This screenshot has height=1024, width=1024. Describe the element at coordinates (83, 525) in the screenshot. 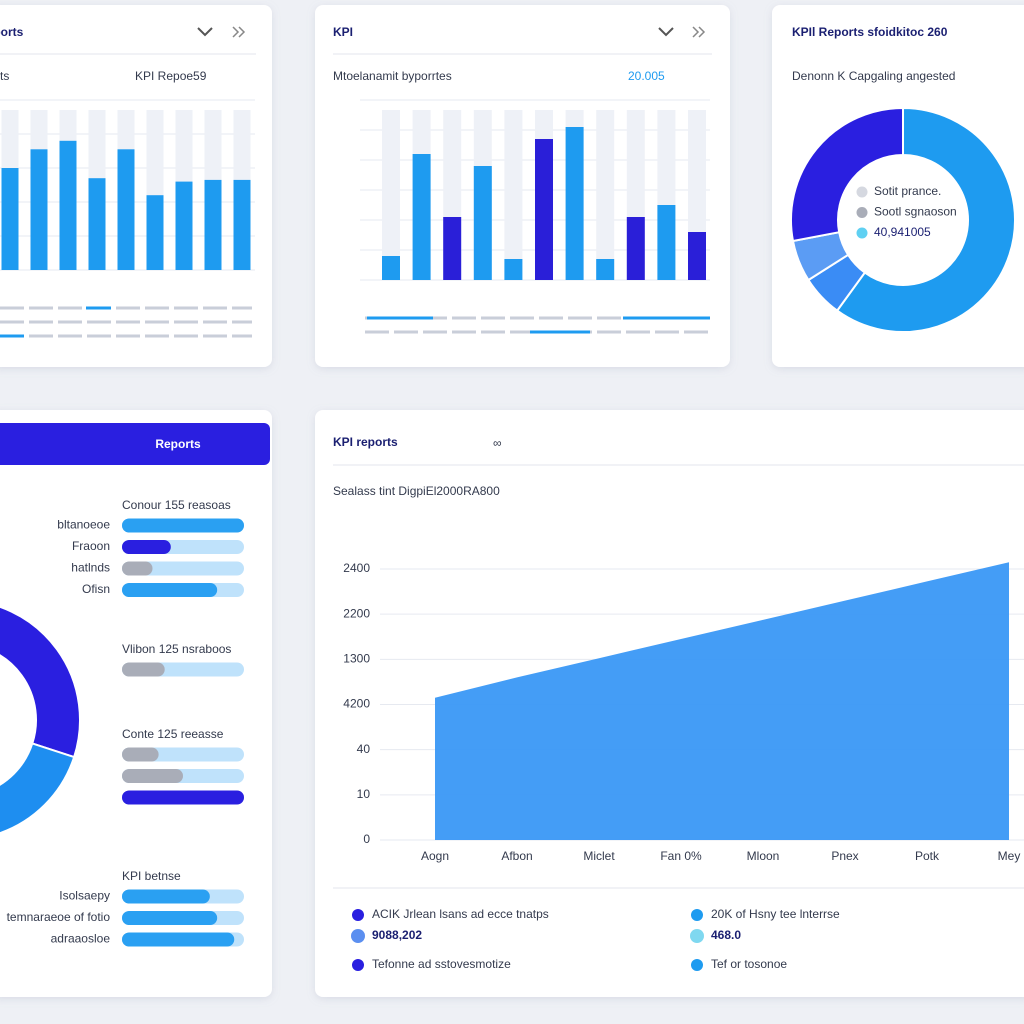

I see `row-label: bltanoeoe` at that location.